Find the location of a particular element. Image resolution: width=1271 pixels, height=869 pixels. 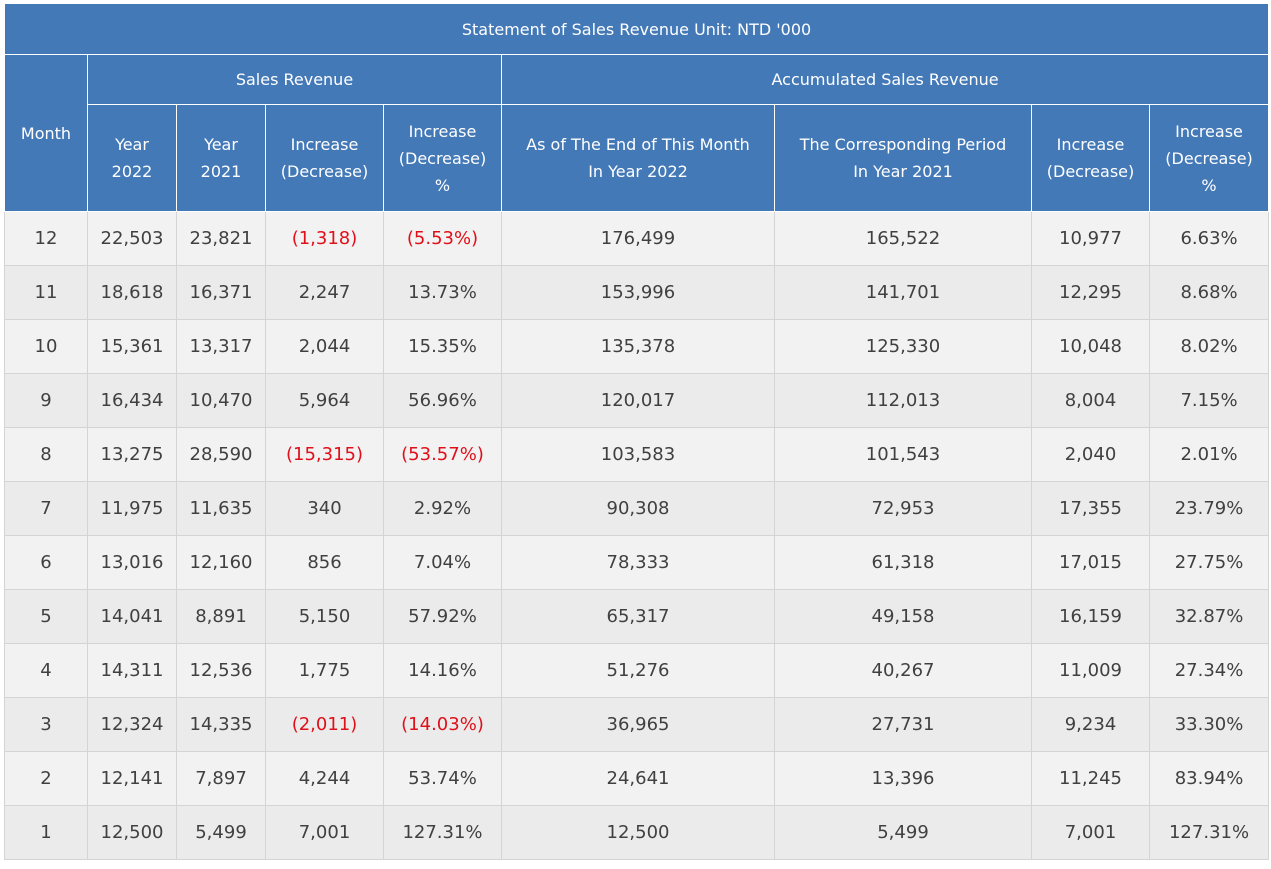

accumulated-increase-decrease-cell: 10,048 is located at coordinates (1090, 346).